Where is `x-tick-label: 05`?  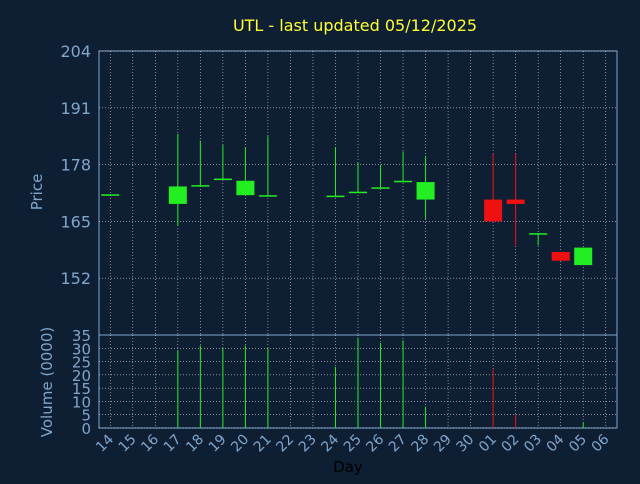
x-tick-label: 05 is located at coordinates (578, 444).